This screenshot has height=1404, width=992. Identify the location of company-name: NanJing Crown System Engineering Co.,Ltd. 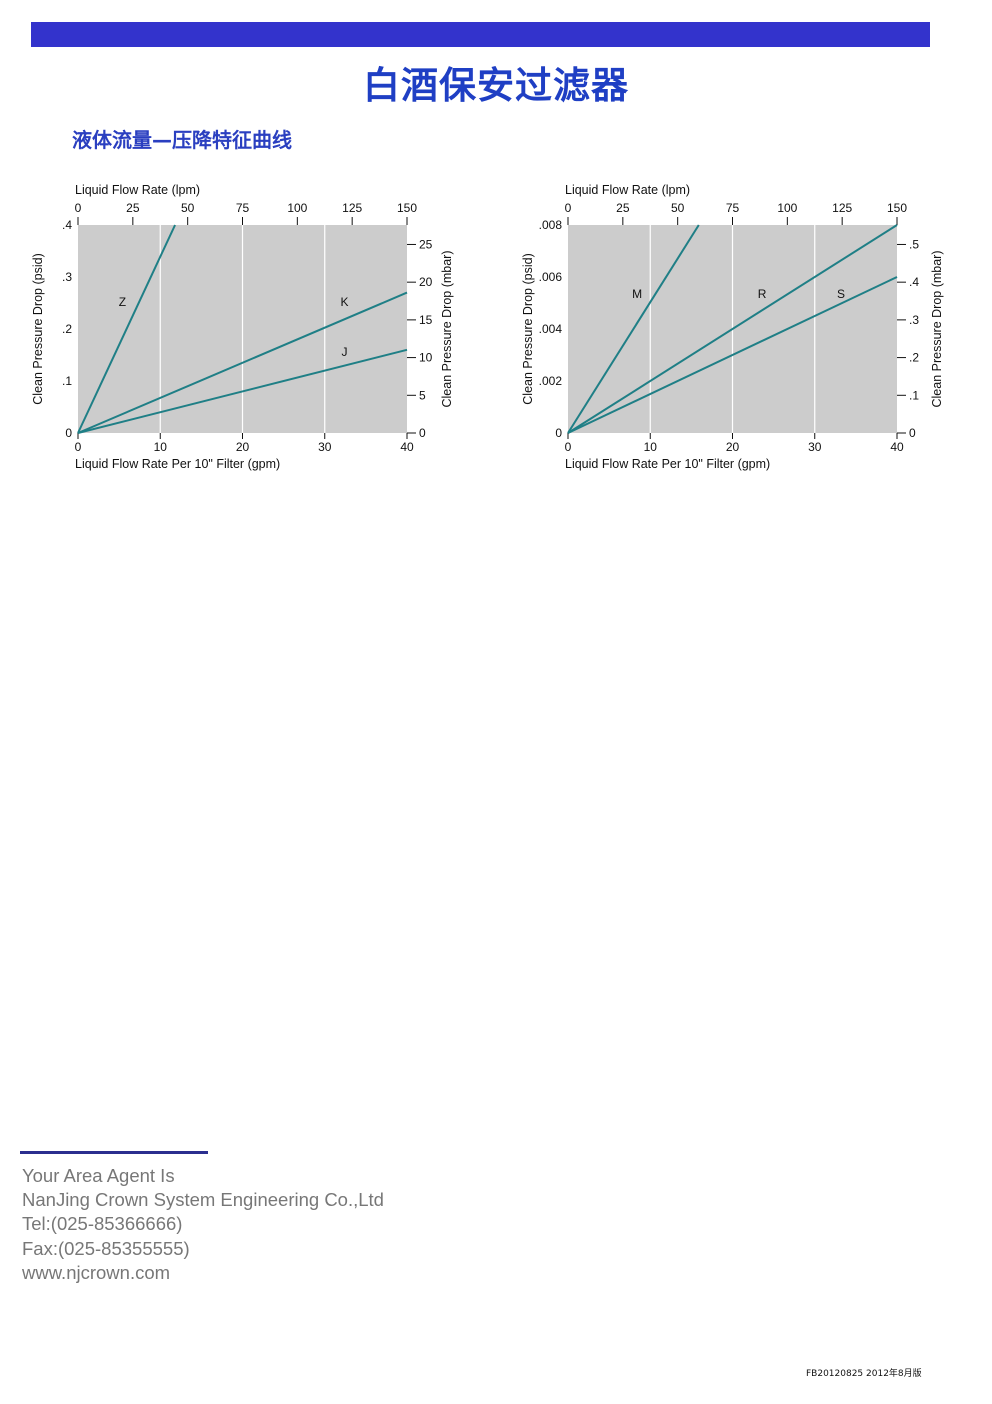
(203, 1200).